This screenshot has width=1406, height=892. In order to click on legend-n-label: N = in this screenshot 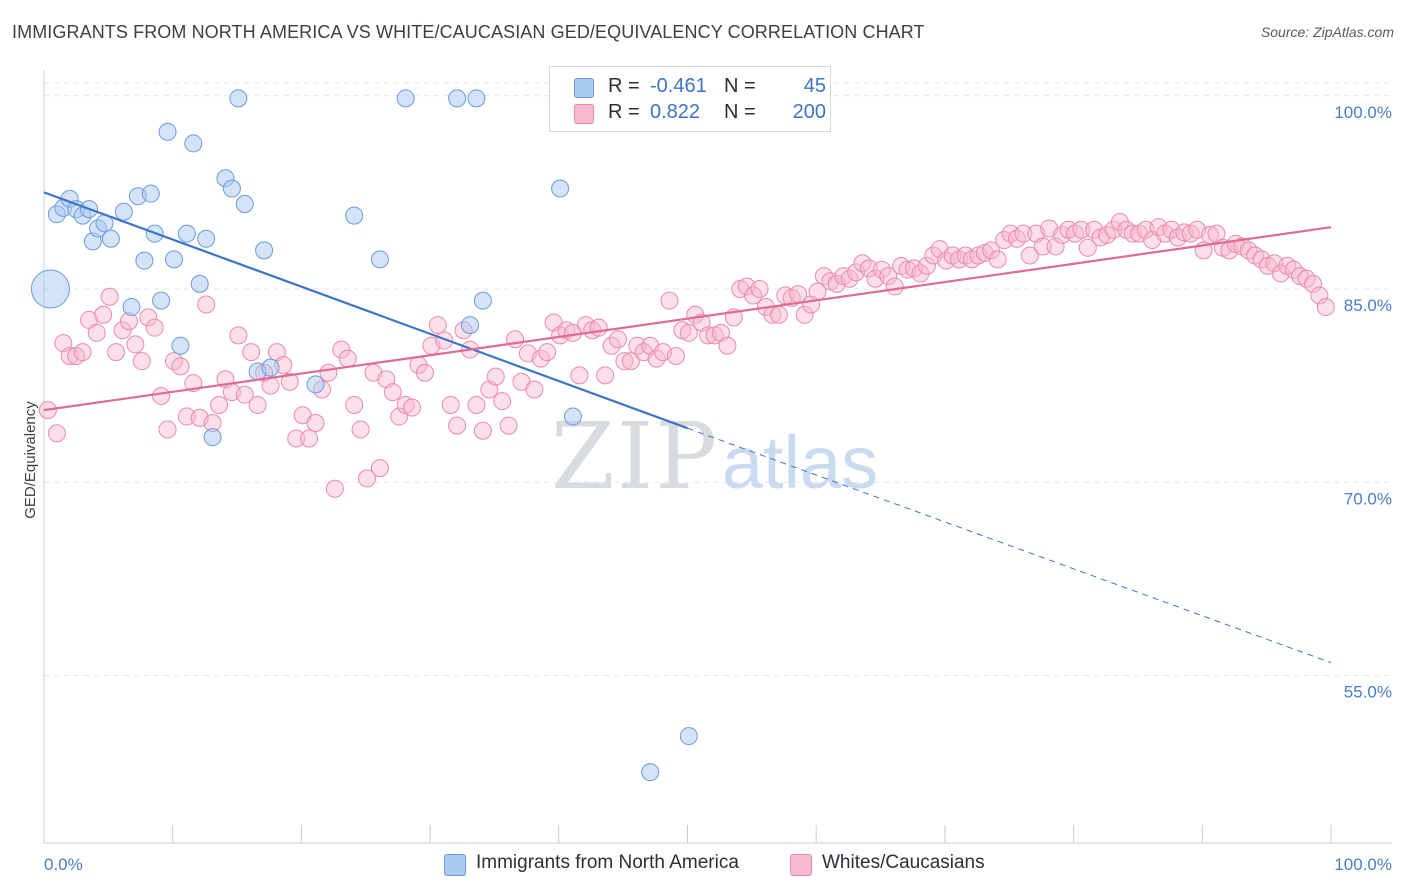, I will do `click(740, 112)`.